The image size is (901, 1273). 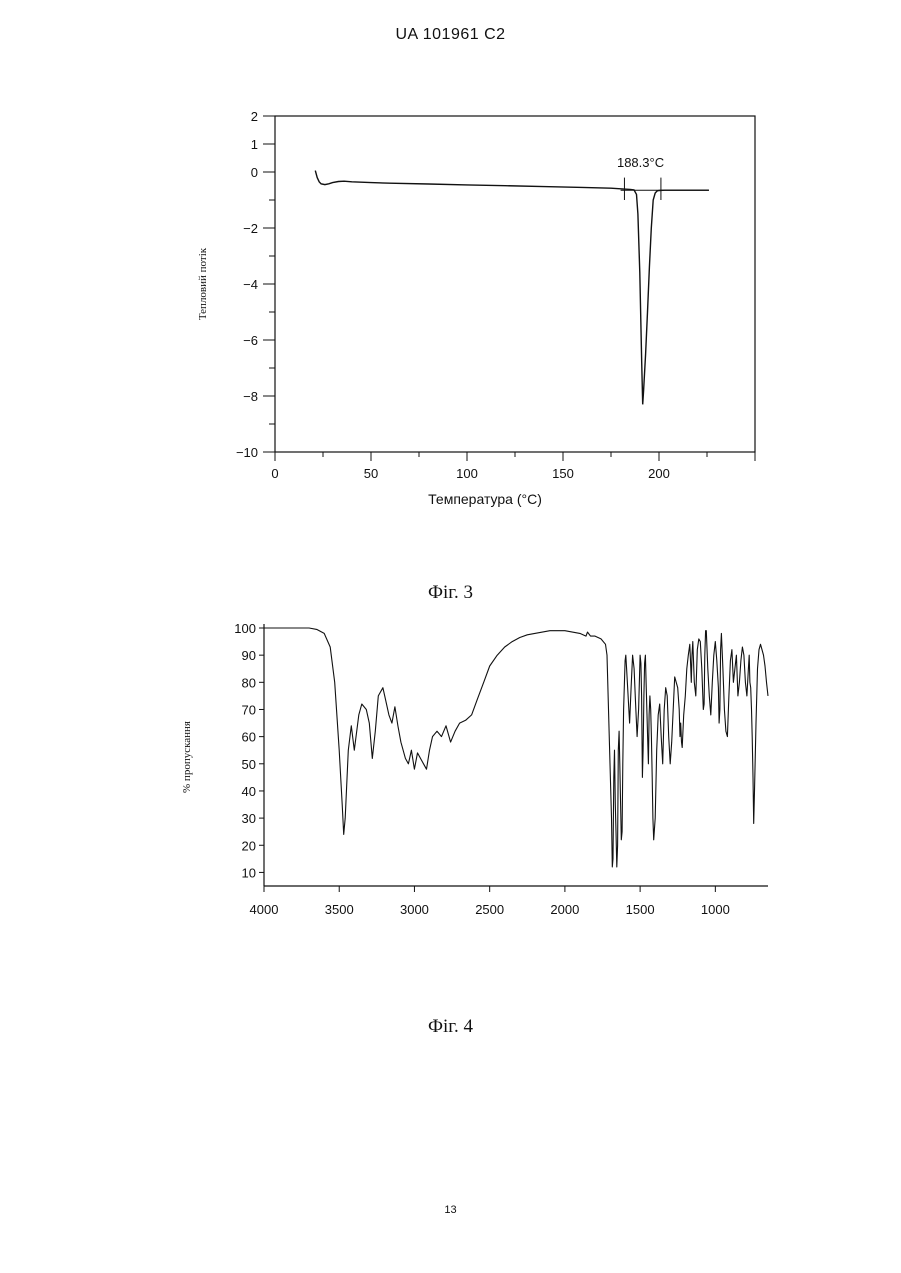 I want to click on ir-x-tick-label: 3500, so click(x=339, y=909).